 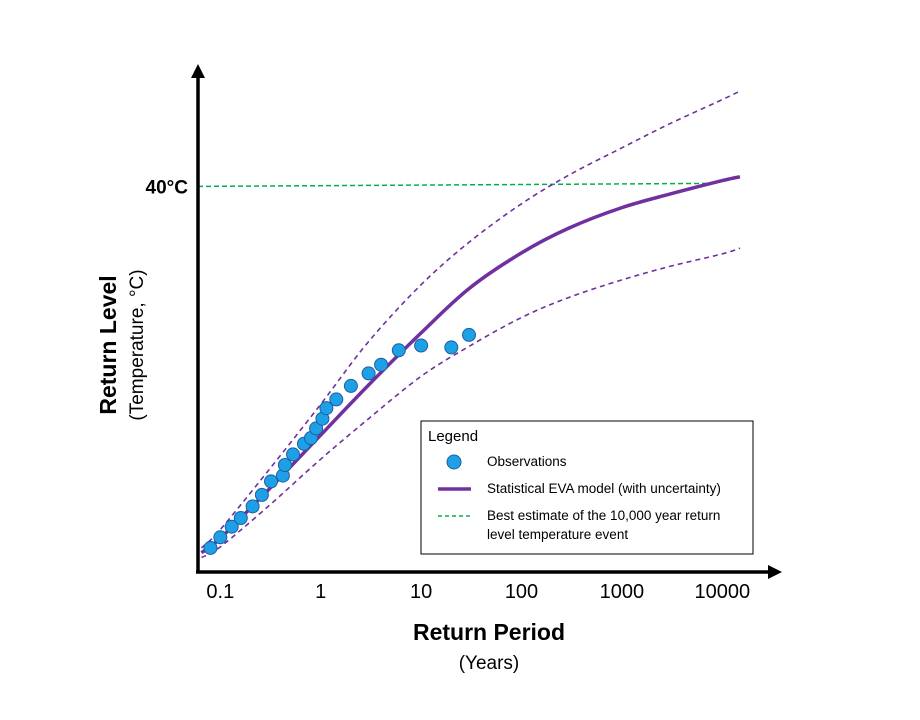 What do you see at coordinates (603, 515) in the screenshot?
I see `legend-item-best-estimate: Best estimate of the 10,000 year return` at bounding box center [603, 515].